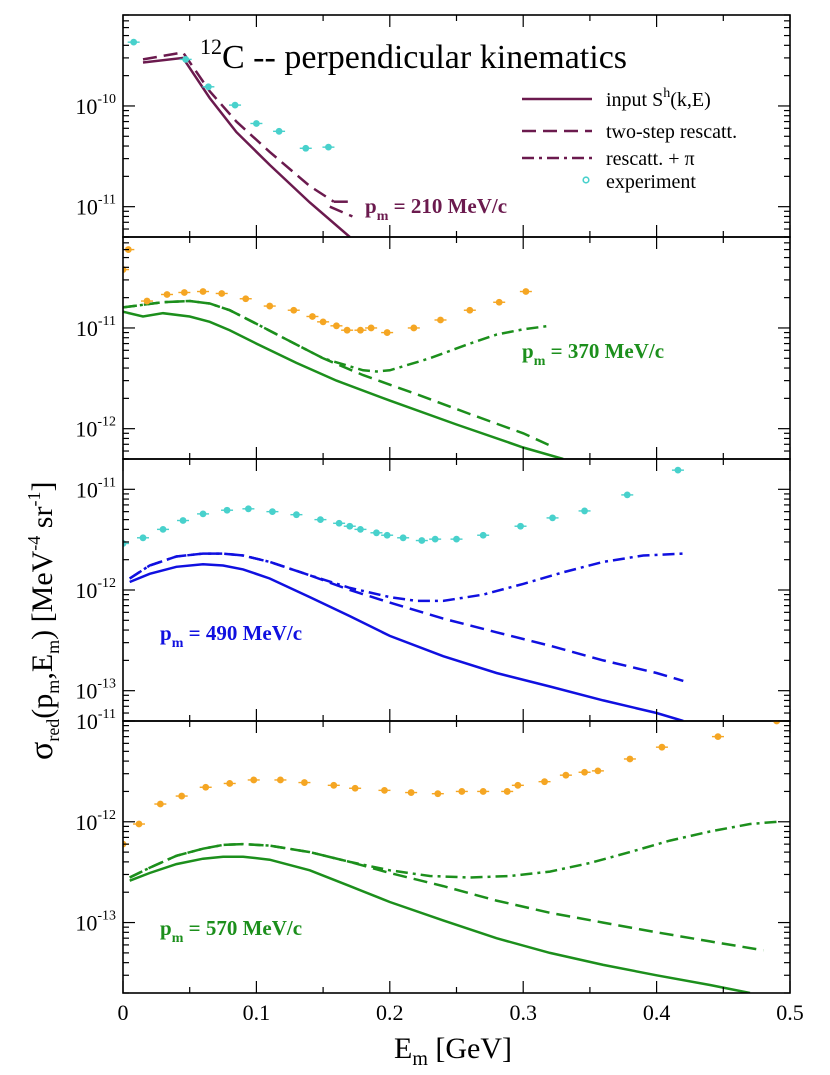 This screenshot has width=830, height=1075. I want to click on y-tick-label: 10-13, so click(95, 690).